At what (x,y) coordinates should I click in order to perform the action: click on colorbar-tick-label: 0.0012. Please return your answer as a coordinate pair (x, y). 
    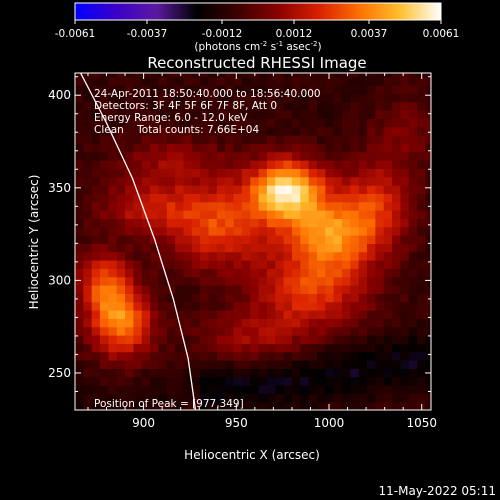
    Looking at the image, I should click on (294, 34).